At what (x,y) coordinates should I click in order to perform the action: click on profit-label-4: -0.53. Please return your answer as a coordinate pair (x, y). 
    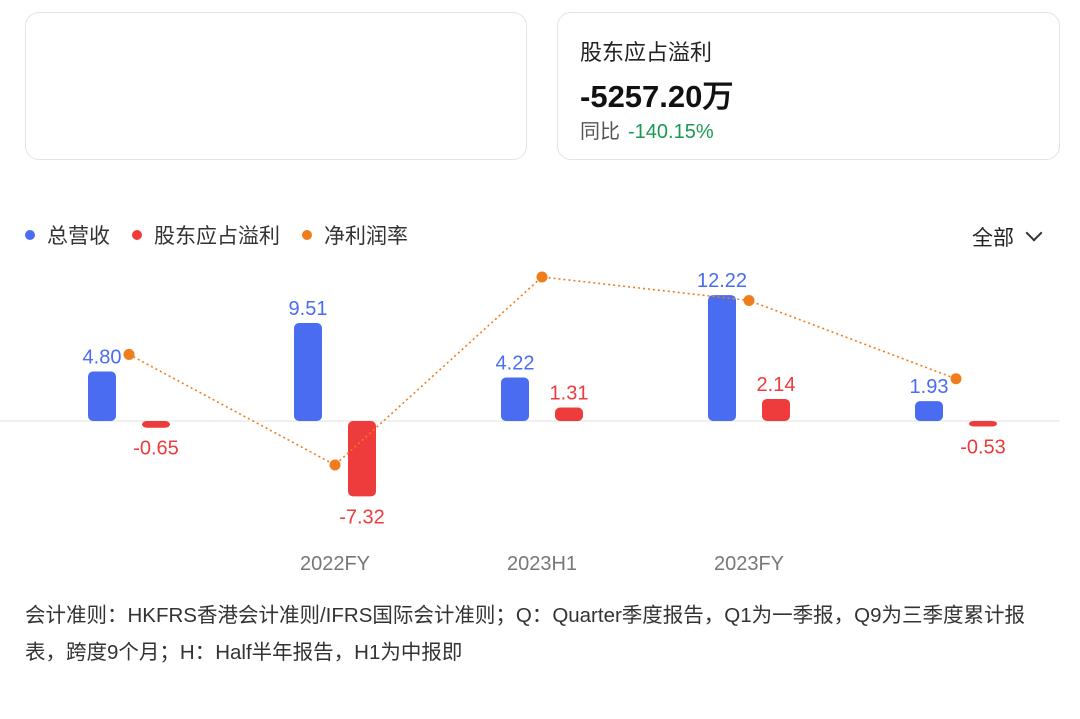
    Looking at the image, I should click on (983, 447).